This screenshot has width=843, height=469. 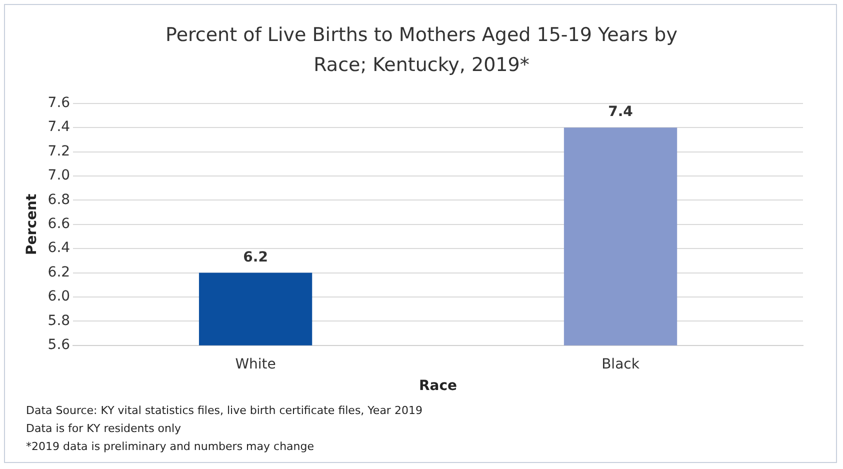 I want to click on data-label: 6.2, so click(x=255, y=257).